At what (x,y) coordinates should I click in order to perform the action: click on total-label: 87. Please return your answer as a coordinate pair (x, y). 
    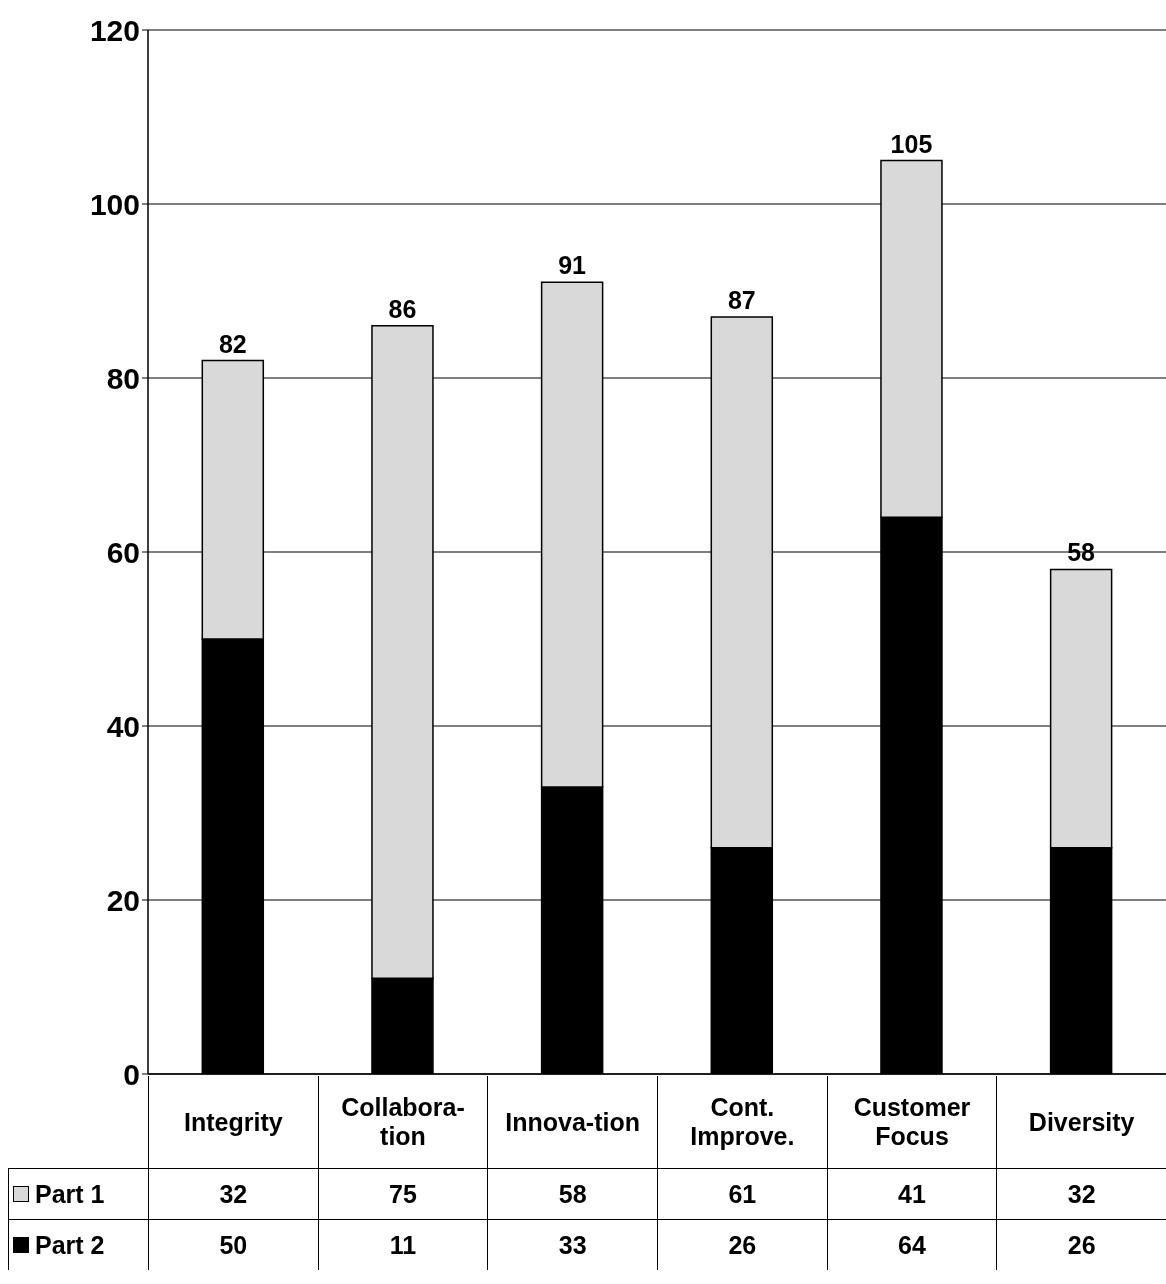
    Looking at the image, I should click on (741, 300).